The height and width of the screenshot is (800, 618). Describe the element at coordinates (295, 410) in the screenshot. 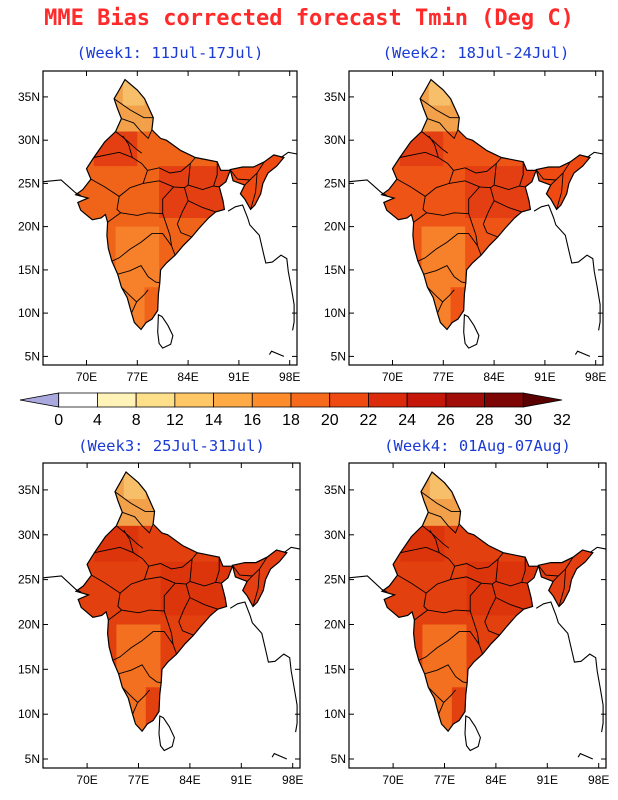

I see `colorbar: 0 4 8 12 14 16 18 20 22 24 26 28 30 32` at that location.